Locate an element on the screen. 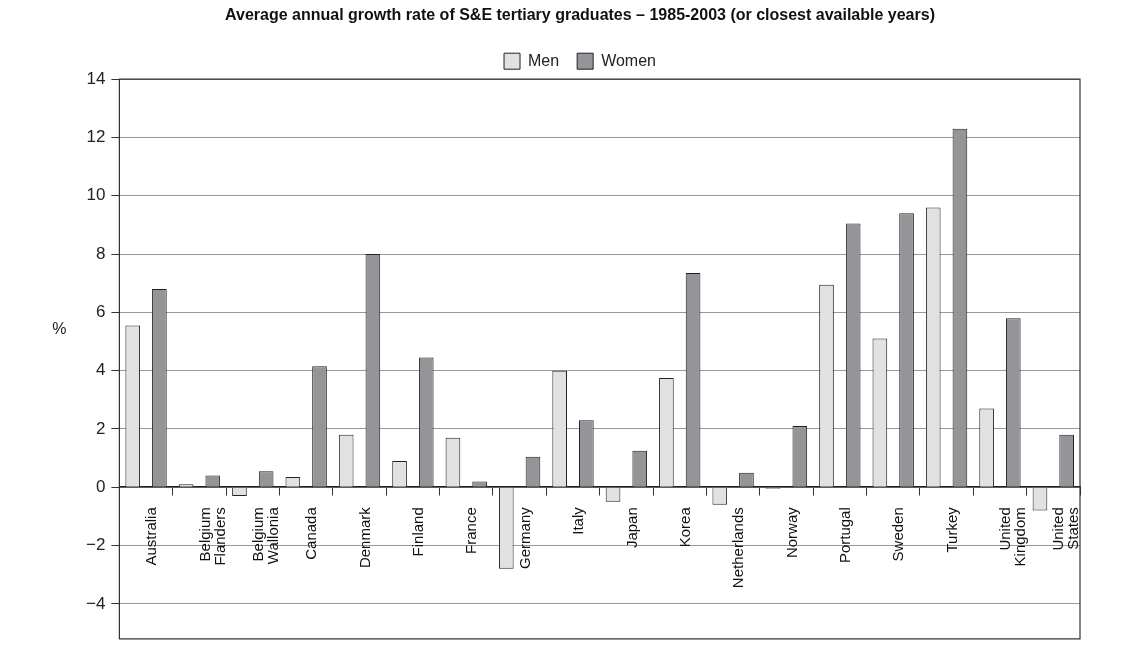 This screenshot has width=1135, height=661. x-tick-label: Finland is located at coordinates (418, 532).